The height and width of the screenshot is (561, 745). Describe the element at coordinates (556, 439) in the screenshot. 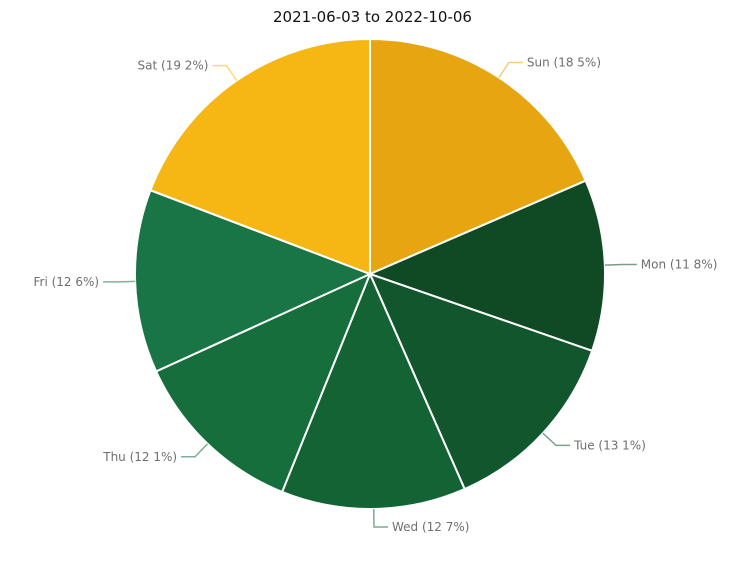

I see `leader-line-tue` at that location.